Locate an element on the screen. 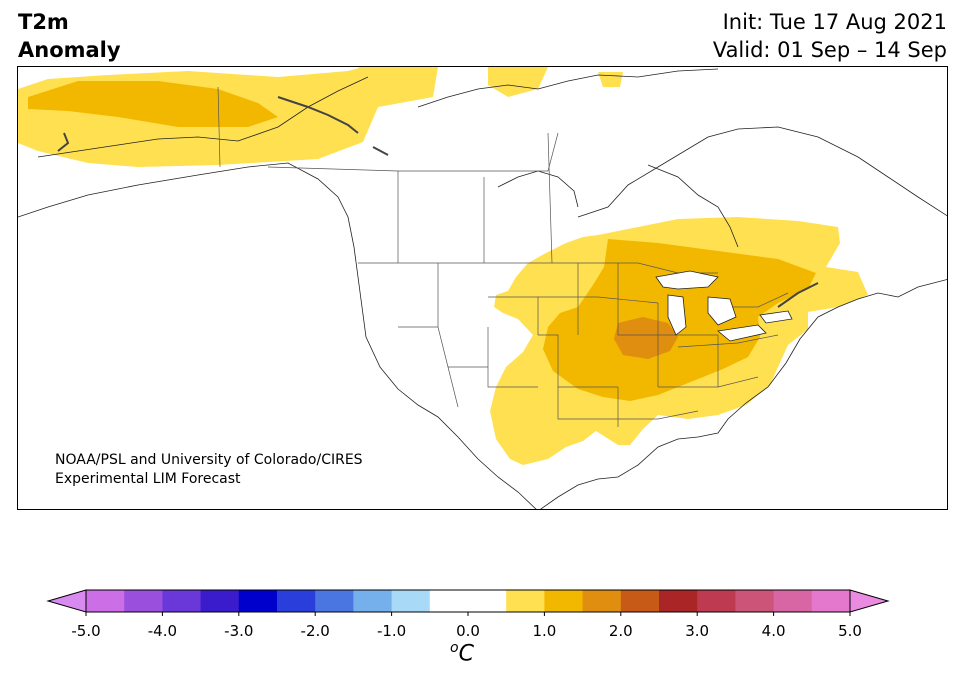 The image size is (959, 680). colorbar-tick-label: 2.0 is located at coordinates (620, 631).